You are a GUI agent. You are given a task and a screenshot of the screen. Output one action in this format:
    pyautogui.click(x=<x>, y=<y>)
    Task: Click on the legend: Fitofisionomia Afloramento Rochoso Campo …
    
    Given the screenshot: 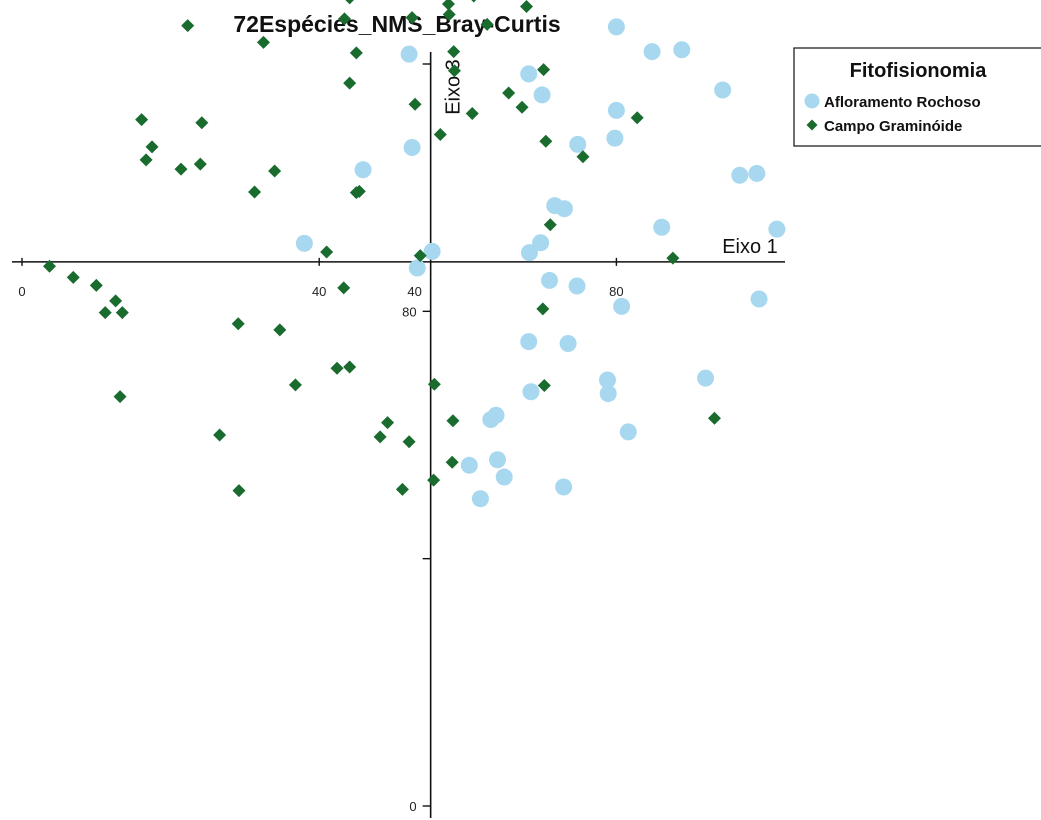 What is the action you would take?
    pyautogui.click(x=917, y=97)
    